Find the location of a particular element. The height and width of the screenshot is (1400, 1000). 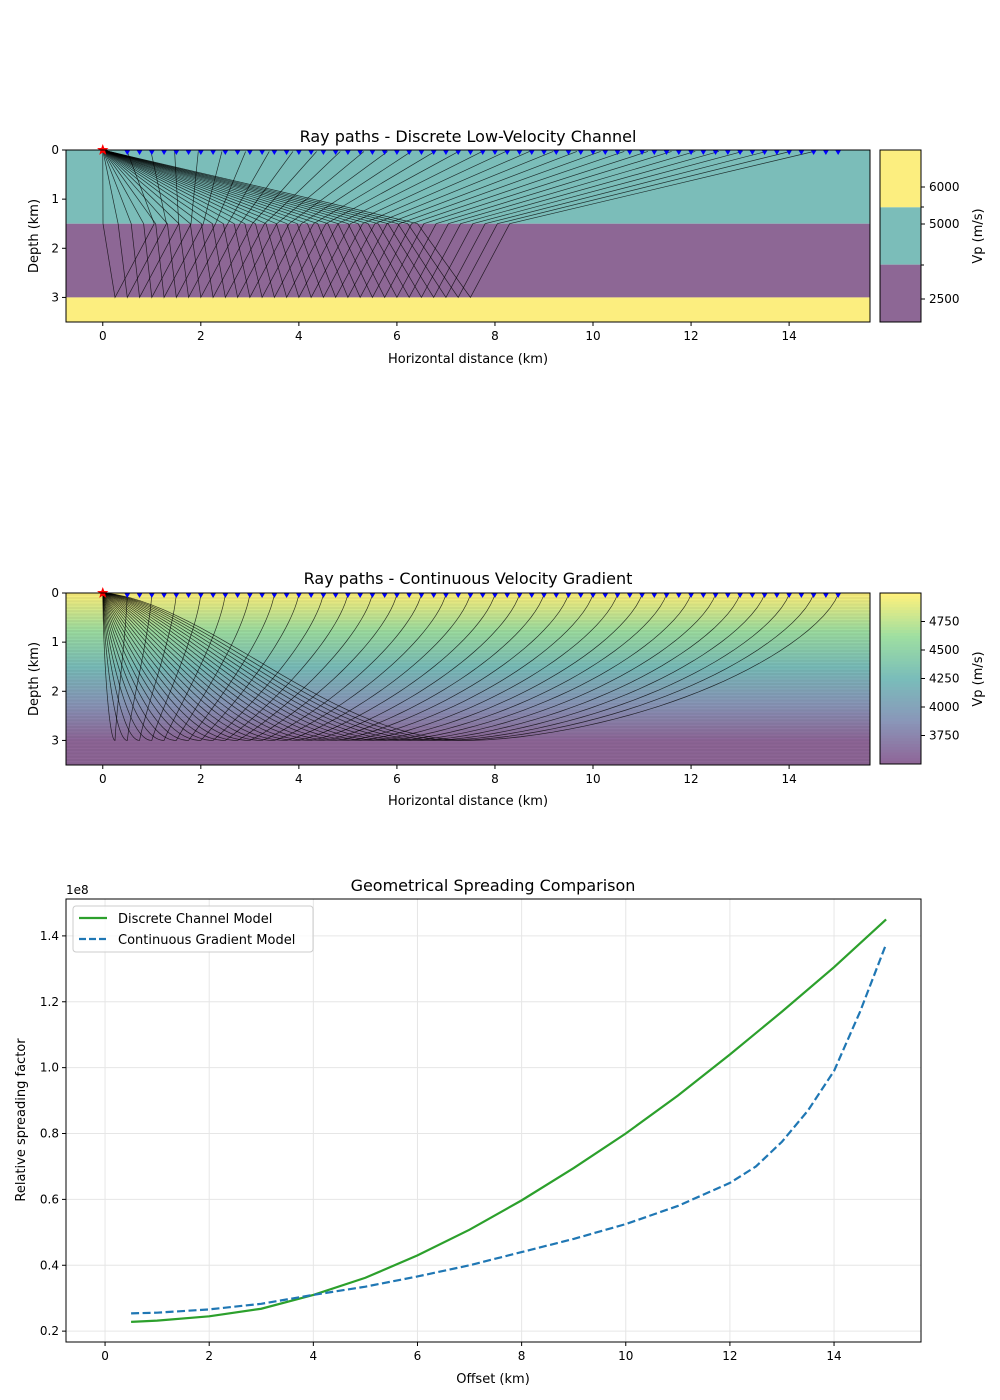

plot3-xlabel: Offset (km) is located at coordinates (493, 1379).